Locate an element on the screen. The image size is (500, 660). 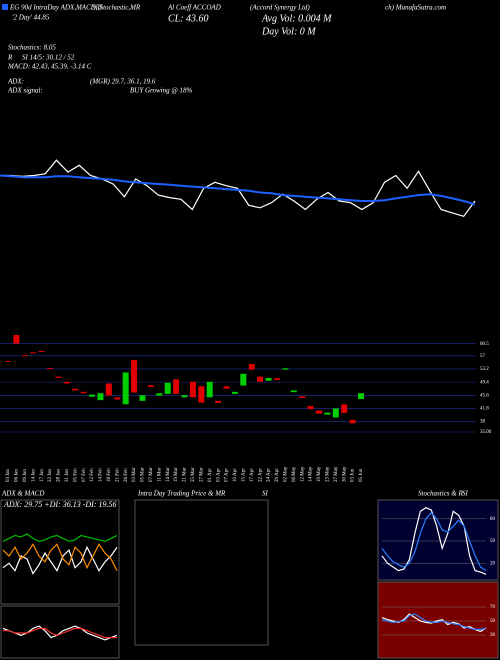
x-tick-label: 07 Apr is located at coordinates (227, 475).